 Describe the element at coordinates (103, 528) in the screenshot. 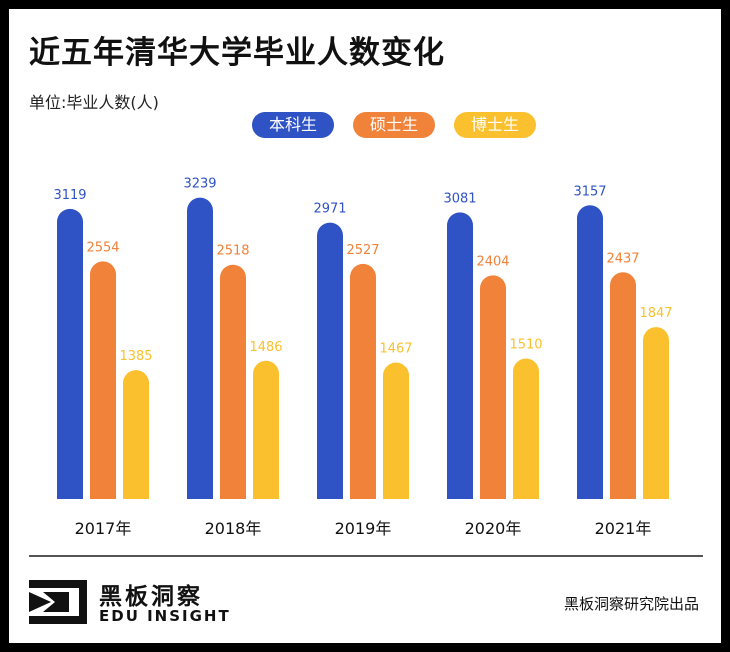

I see `x-tick-label-0: 2017年` at that location.